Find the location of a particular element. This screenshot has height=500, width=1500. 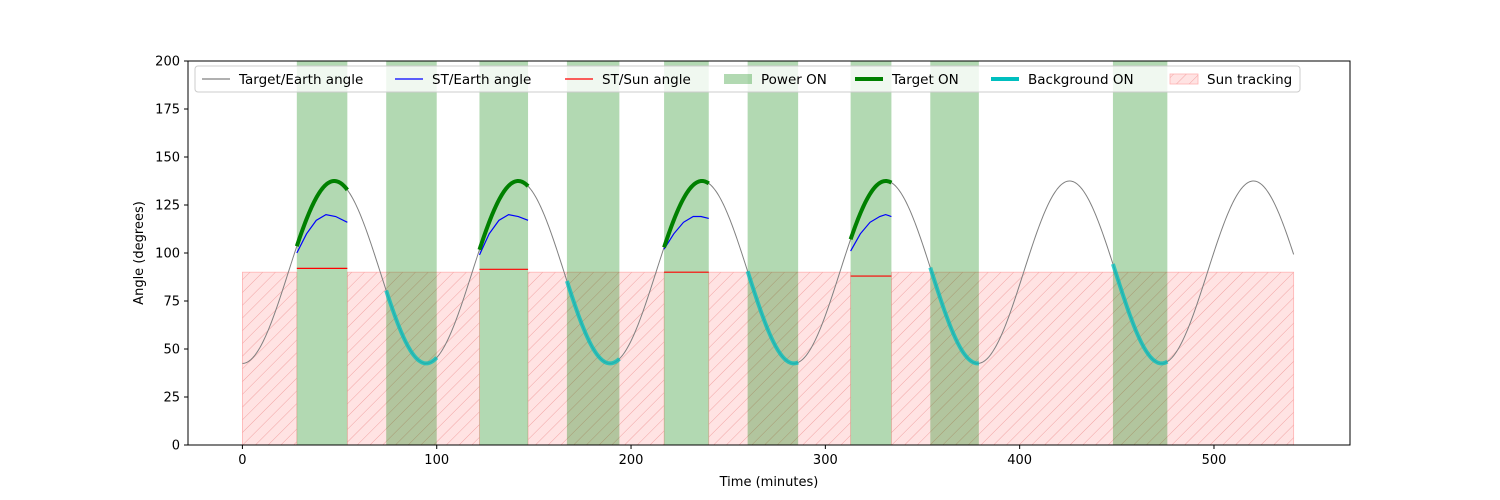

legend-item: ST/Sun angle is located at coordinates (628, 80).